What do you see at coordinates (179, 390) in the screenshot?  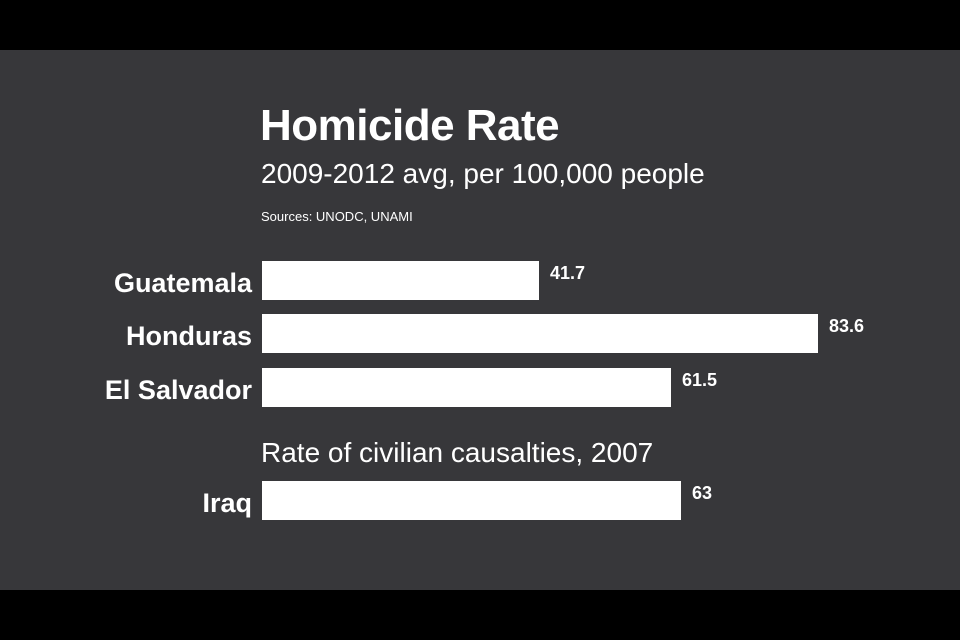 I see `category-label-el-salvador: El Salvador` at bounding box center [179, 390].